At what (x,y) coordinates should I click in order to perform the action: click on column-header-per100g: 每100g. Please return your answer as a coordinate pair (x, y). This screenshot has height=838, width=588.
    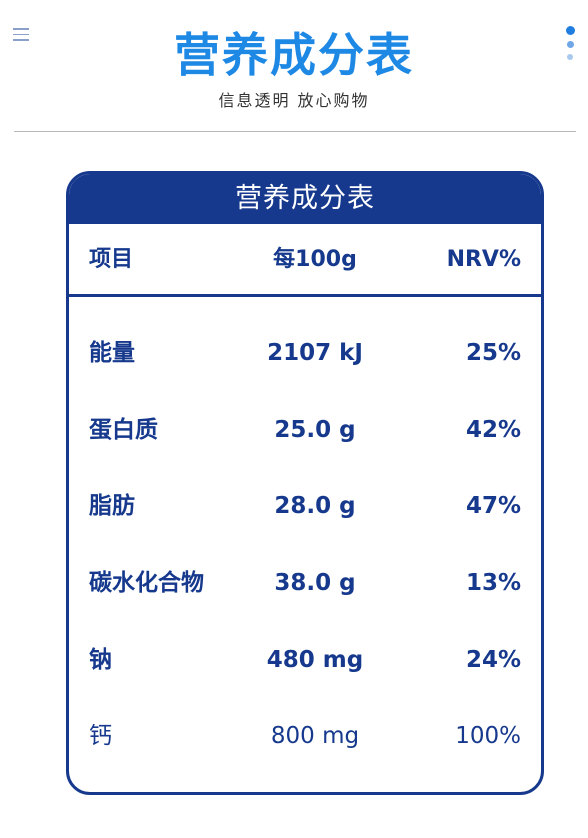
    Looking at the image, I should click on (315, 259).